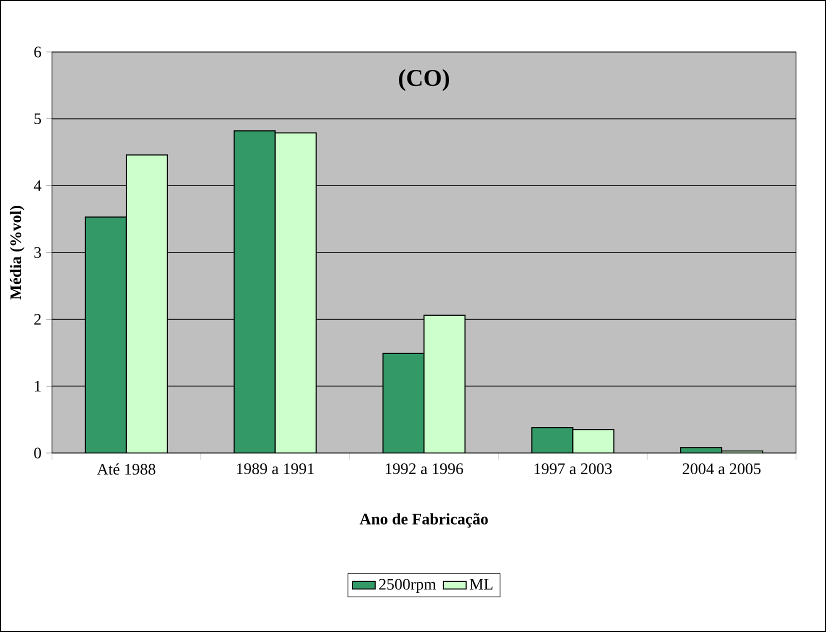 The height and width of the screenshot is (632, 826). Describe the element at coordinates (407, 585) in the screenshot. I see `legend-label: 2500rpm` at that location.